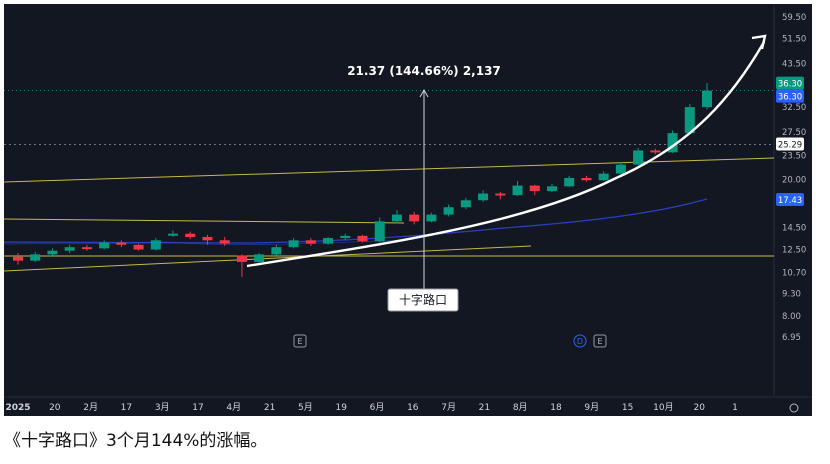  Describe the element at coordinates (791, 317) in the screenshot. I see `y-tick-label: 8.00` at that location.